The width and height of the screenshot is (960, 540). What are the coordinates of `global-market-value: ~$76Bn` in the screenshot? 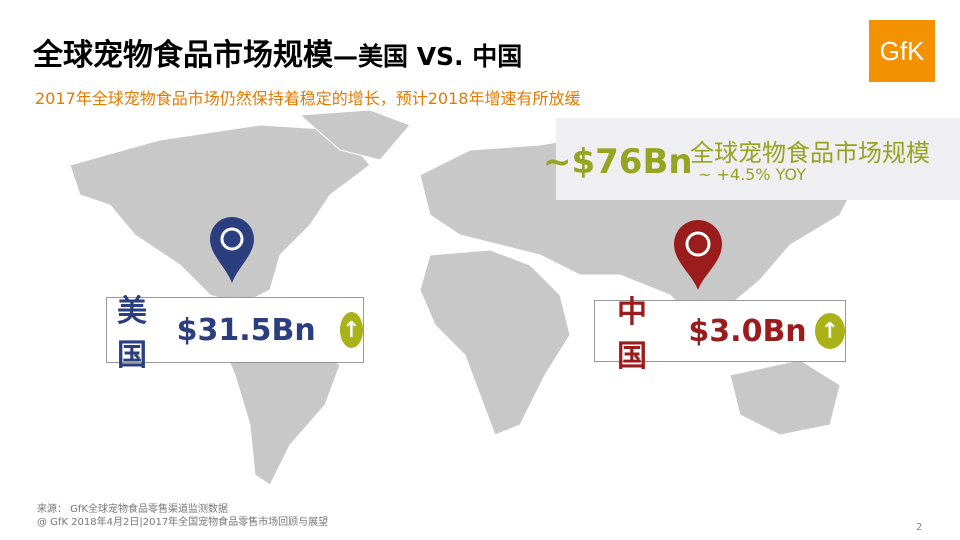 It's located at (618, 162).